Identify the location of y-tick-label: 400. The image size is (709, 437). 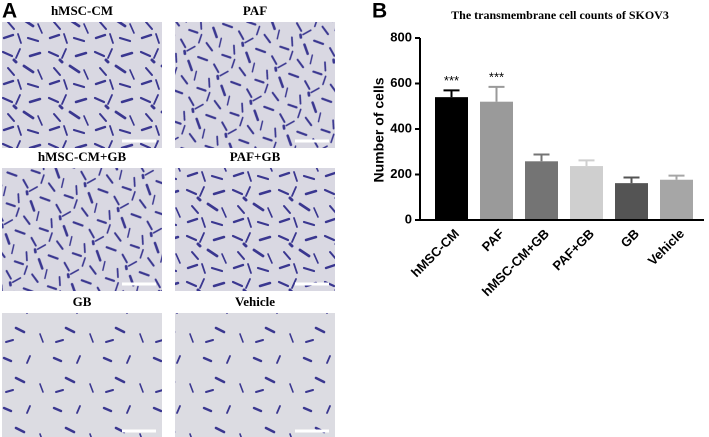
(401, 127).